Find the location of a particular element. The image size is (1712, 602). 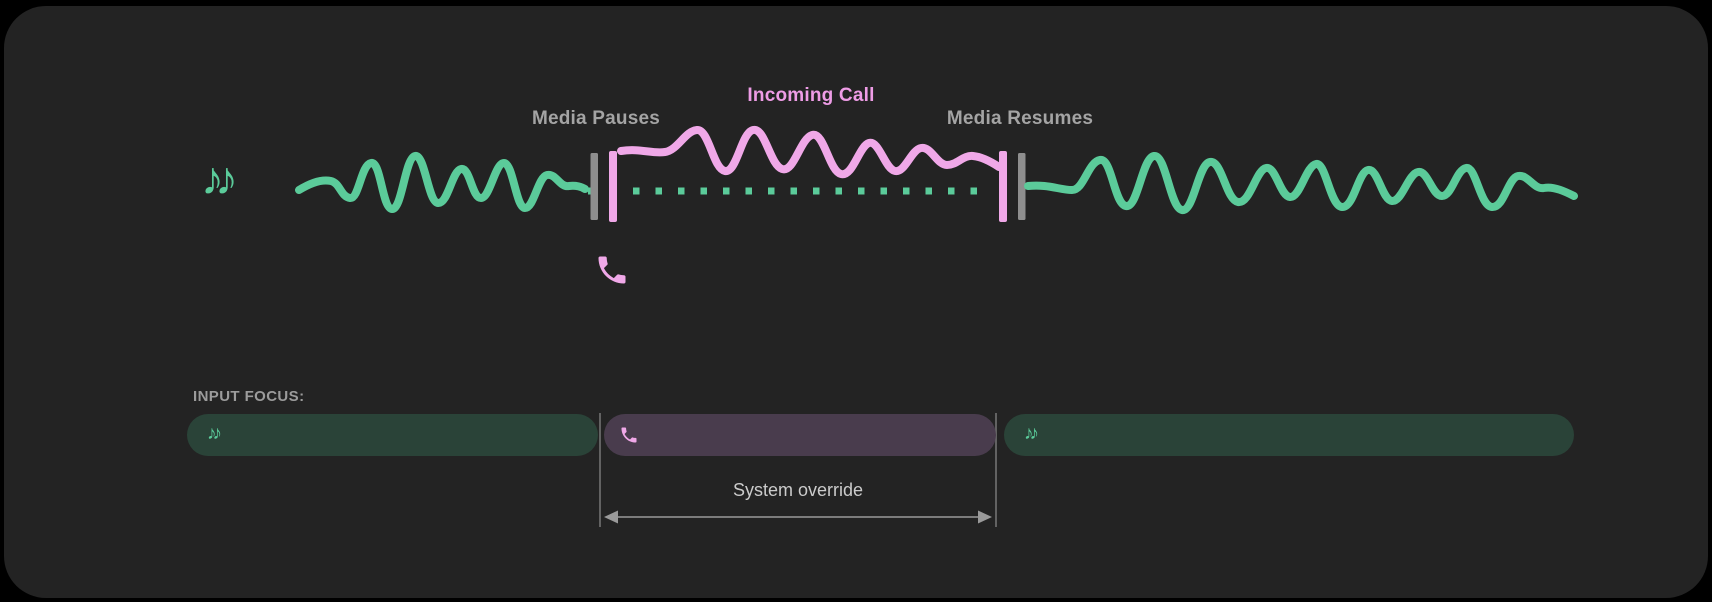

focus-bar-media-before: ♪♪ is located at coordinates (392, 435).